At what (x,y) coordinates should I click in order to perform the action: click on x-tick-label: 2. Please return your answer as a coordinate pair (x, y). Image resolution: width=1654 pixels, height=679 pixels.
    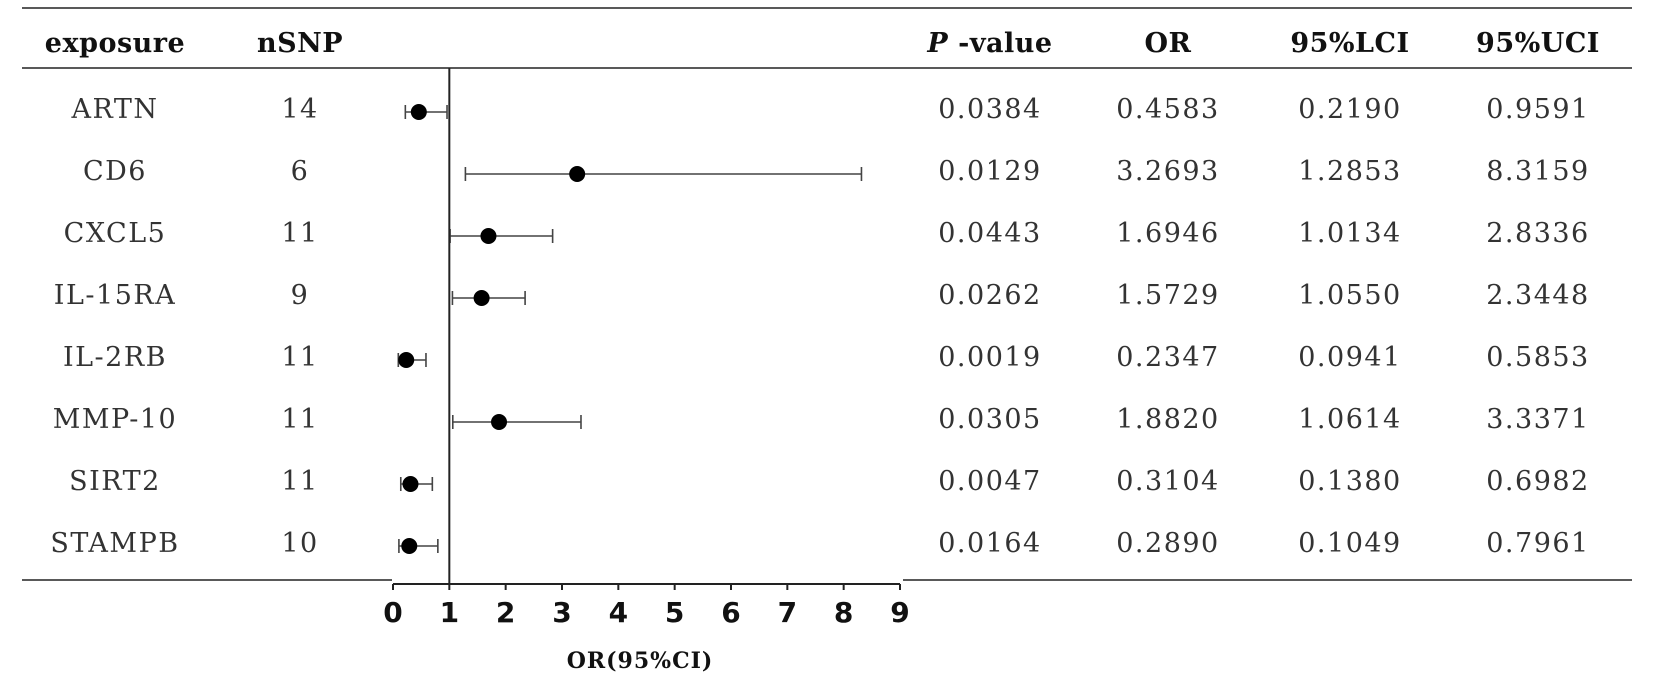
    Looking at the image, I should click on (505, 612).